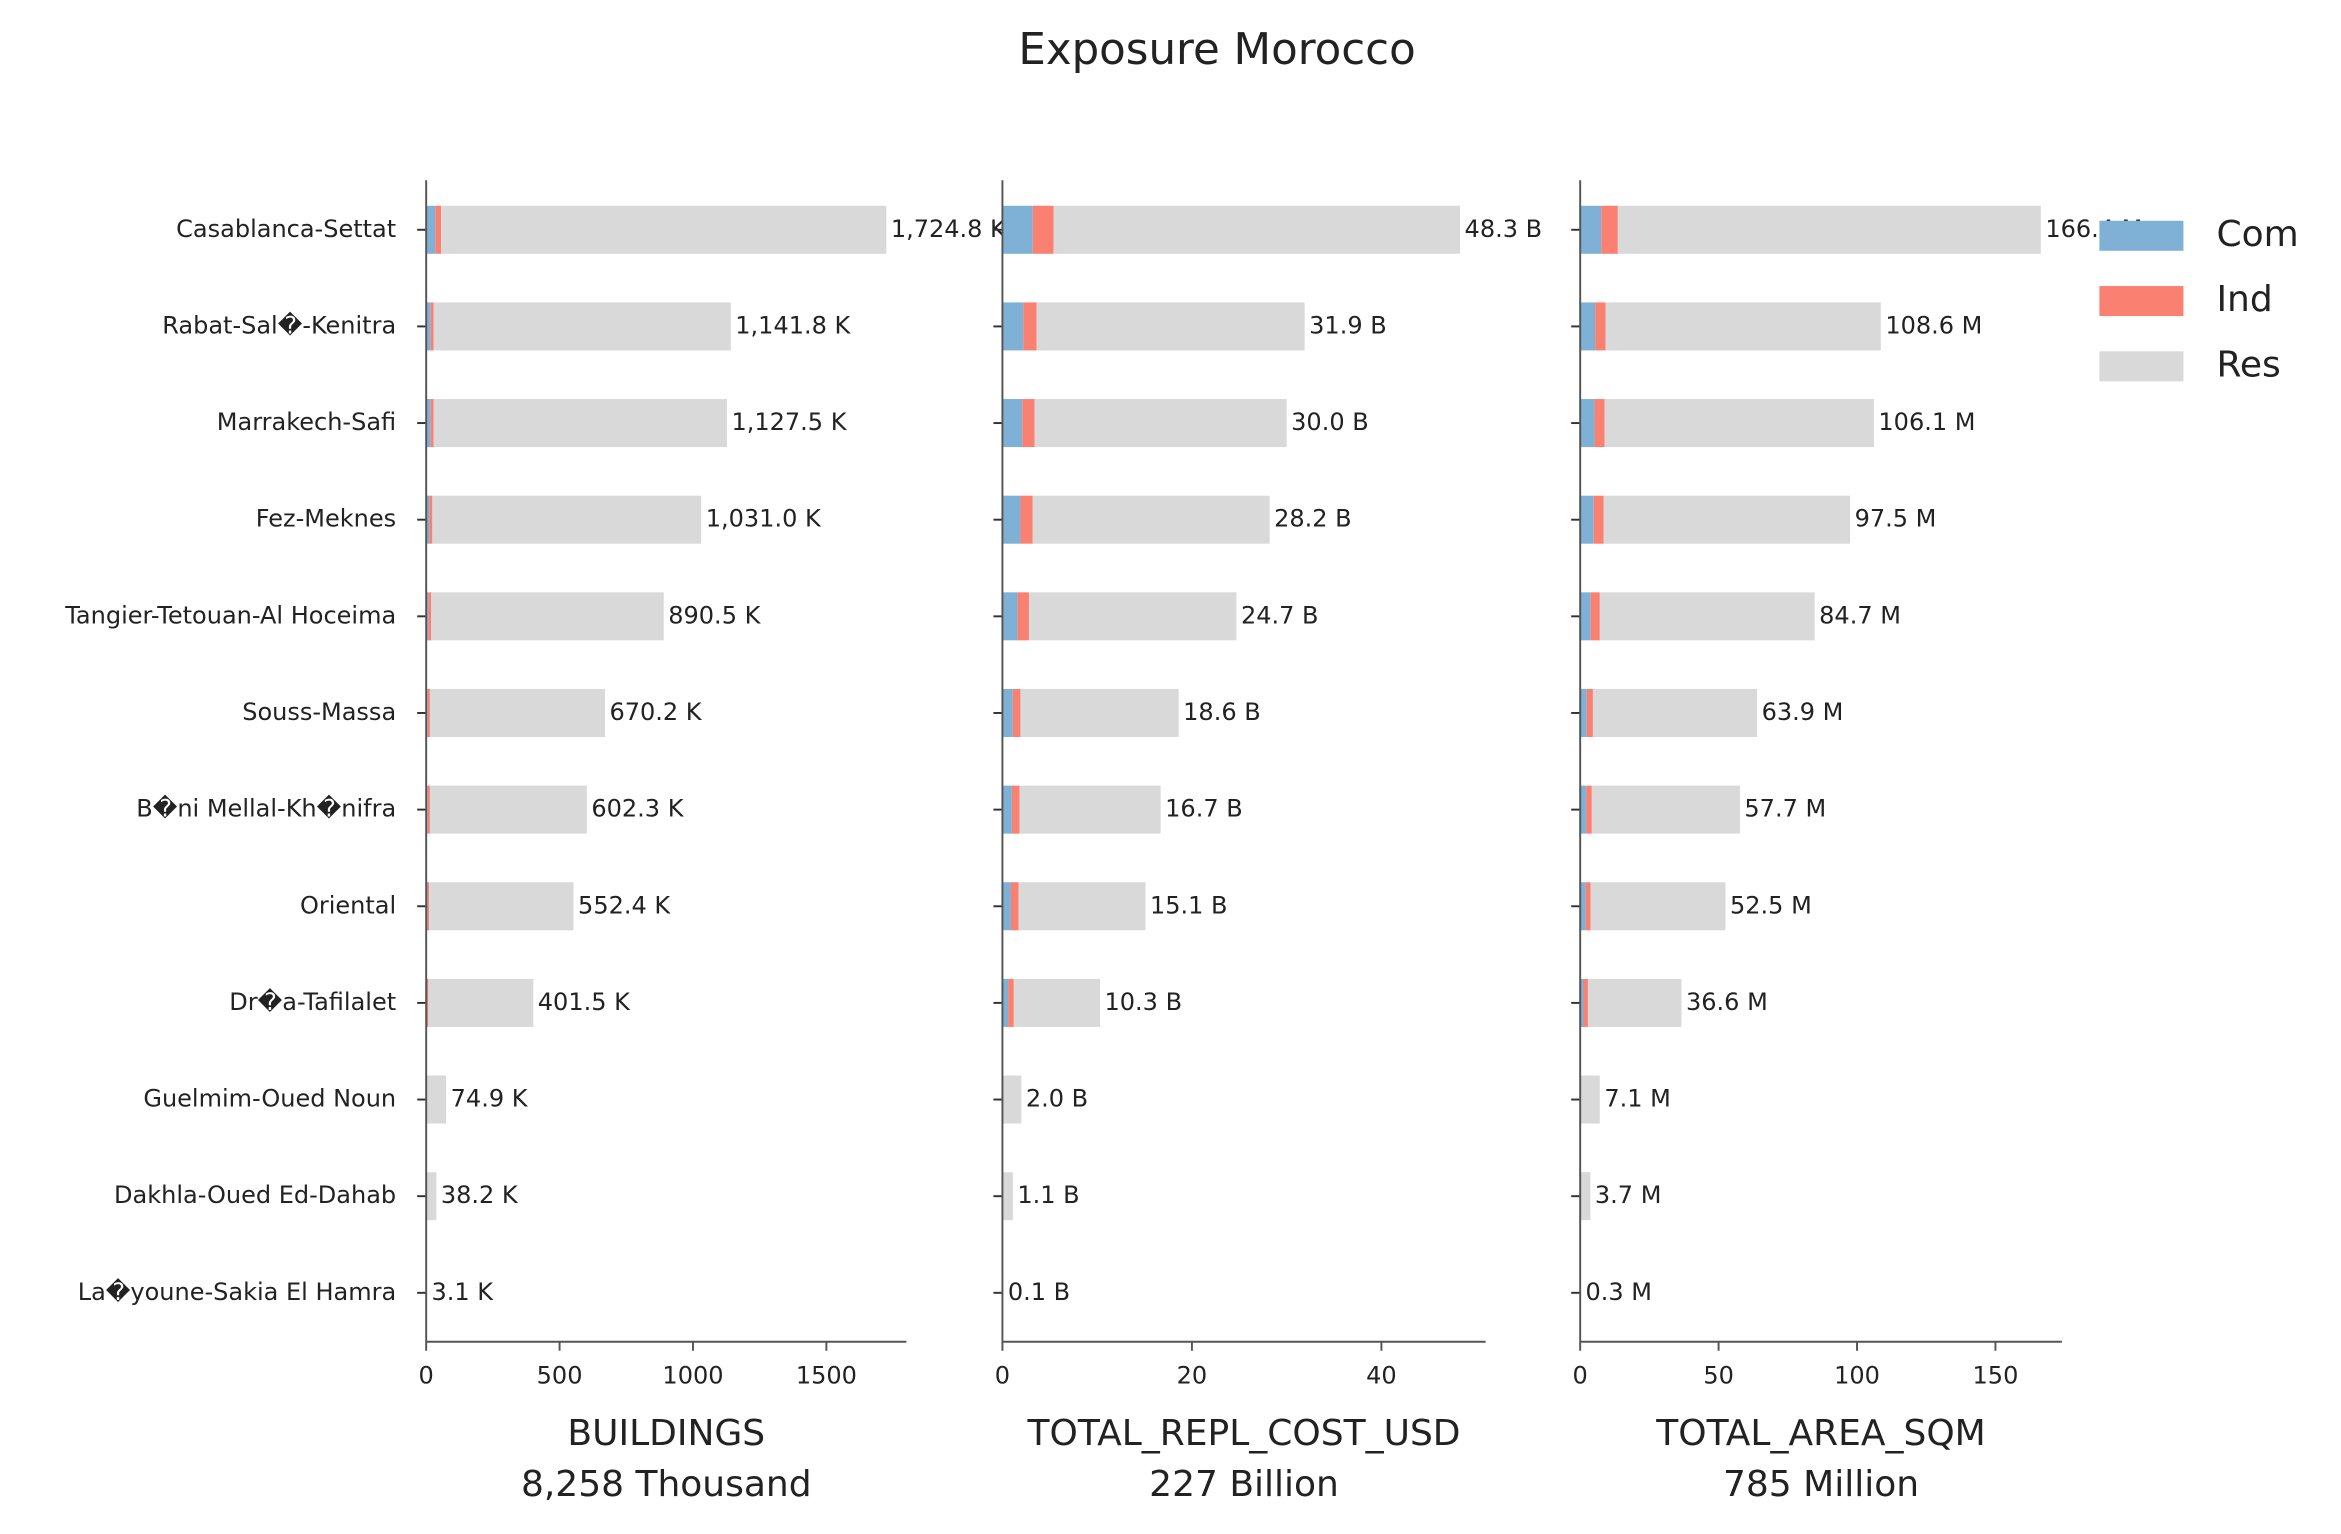 This screenshot has width=2341, height=1534. What do you see at coordinates (764, 519) in the screenshot?
I see `value-label: 1,031.0 K` at bounding box center [764, 519].